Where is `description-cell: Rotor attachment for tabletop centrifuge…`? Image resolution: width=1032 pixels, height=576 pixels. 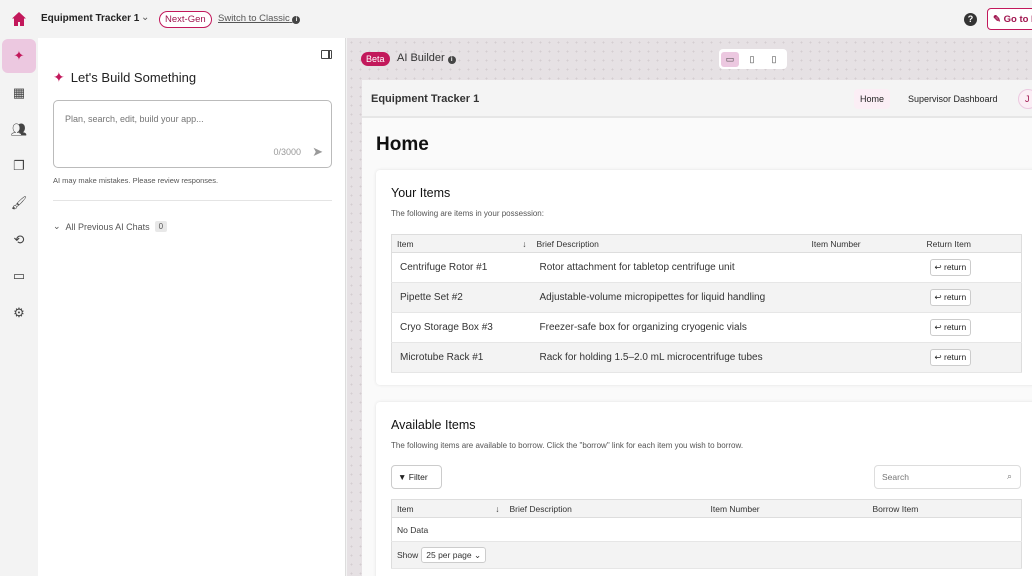
description-cell: Rotor attachment for tabletop centrifuge… is located at coordinates (669, 267).